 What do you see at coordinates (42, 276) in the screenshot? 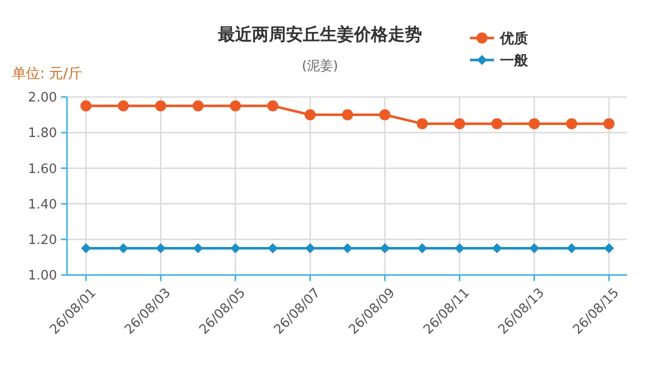
I see `y-tick-label: 1.00` at bounding box center [42, 276].